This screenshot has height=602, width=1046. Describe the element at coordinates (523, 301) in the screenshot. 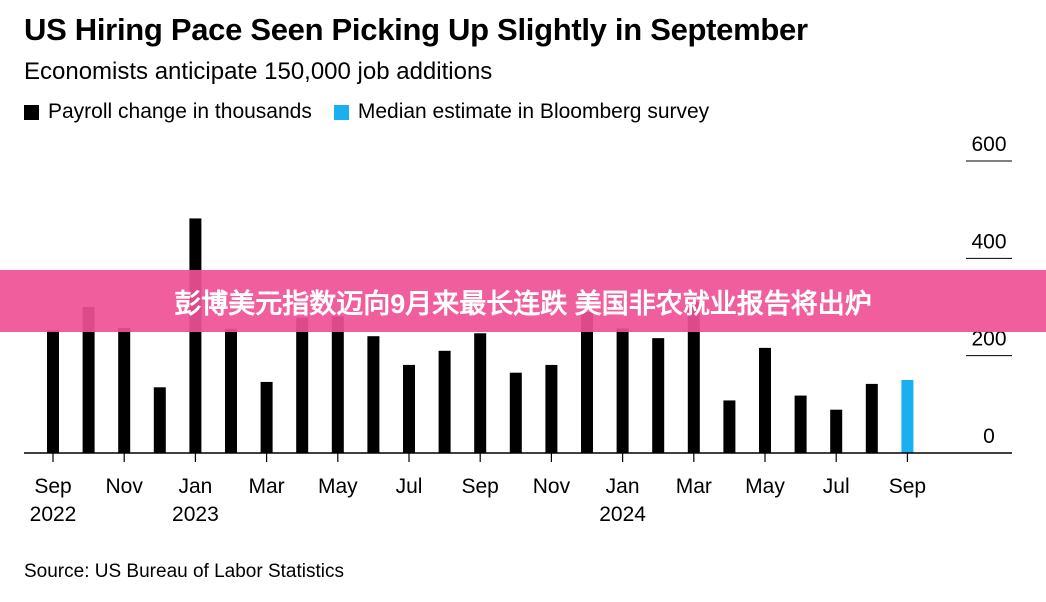

I see `headline-banner: 彭博美元指数迈向9月来最长连跌 美国非农就业报告将出炉` at that location.